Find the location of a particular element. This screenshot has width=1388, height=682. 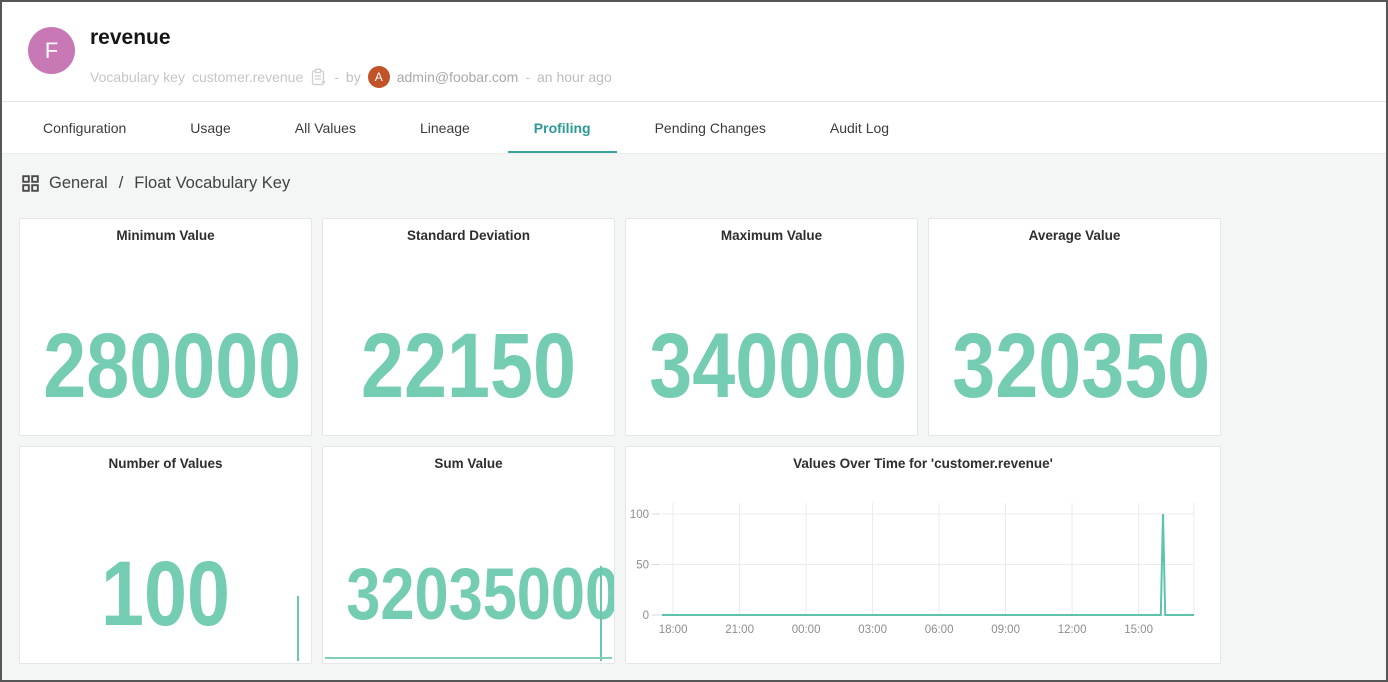

card-title: Average Value is located at coordinates (1074, 235).